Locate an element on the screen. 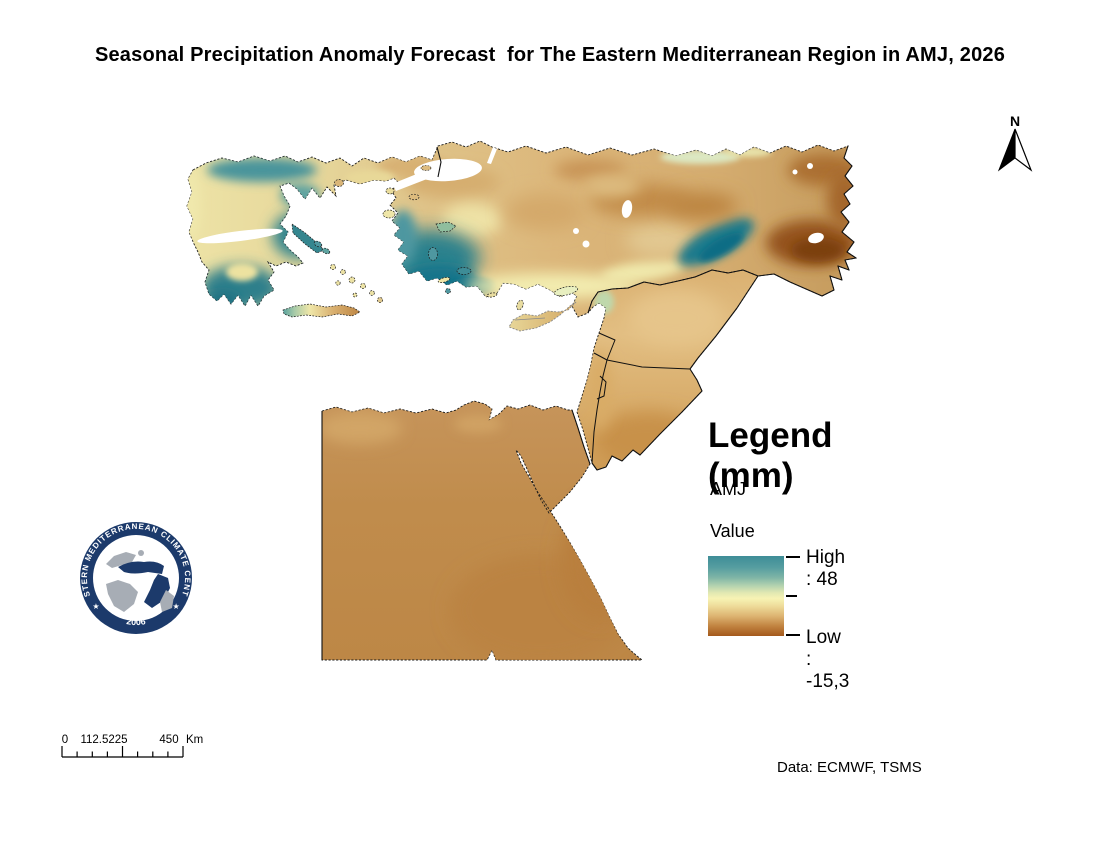 This screenshot has width=1100, height=850. legend-low-value: Low : -15,3 is located at coordinates (828, 659).